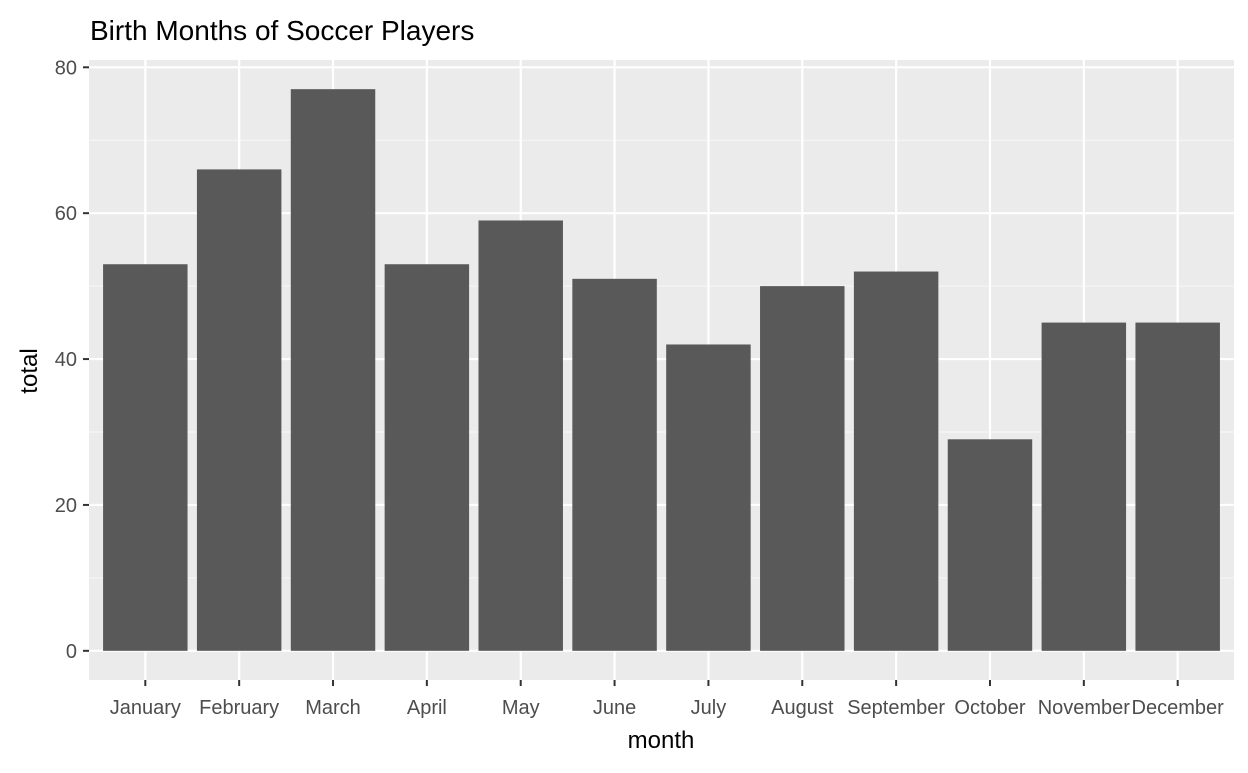 This screenshot has width=1248, height=773. Describe the element at coordinates (1084, 708) in the screenshot. I see `x-tick-label: November` at that location.